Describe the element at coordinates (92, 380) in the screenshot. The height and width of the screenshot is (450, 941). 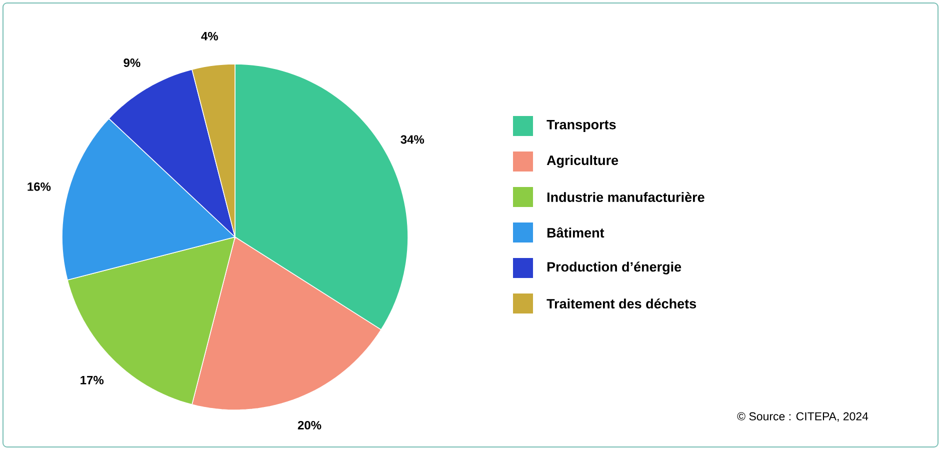
I see `data-label: 17%` at that location.